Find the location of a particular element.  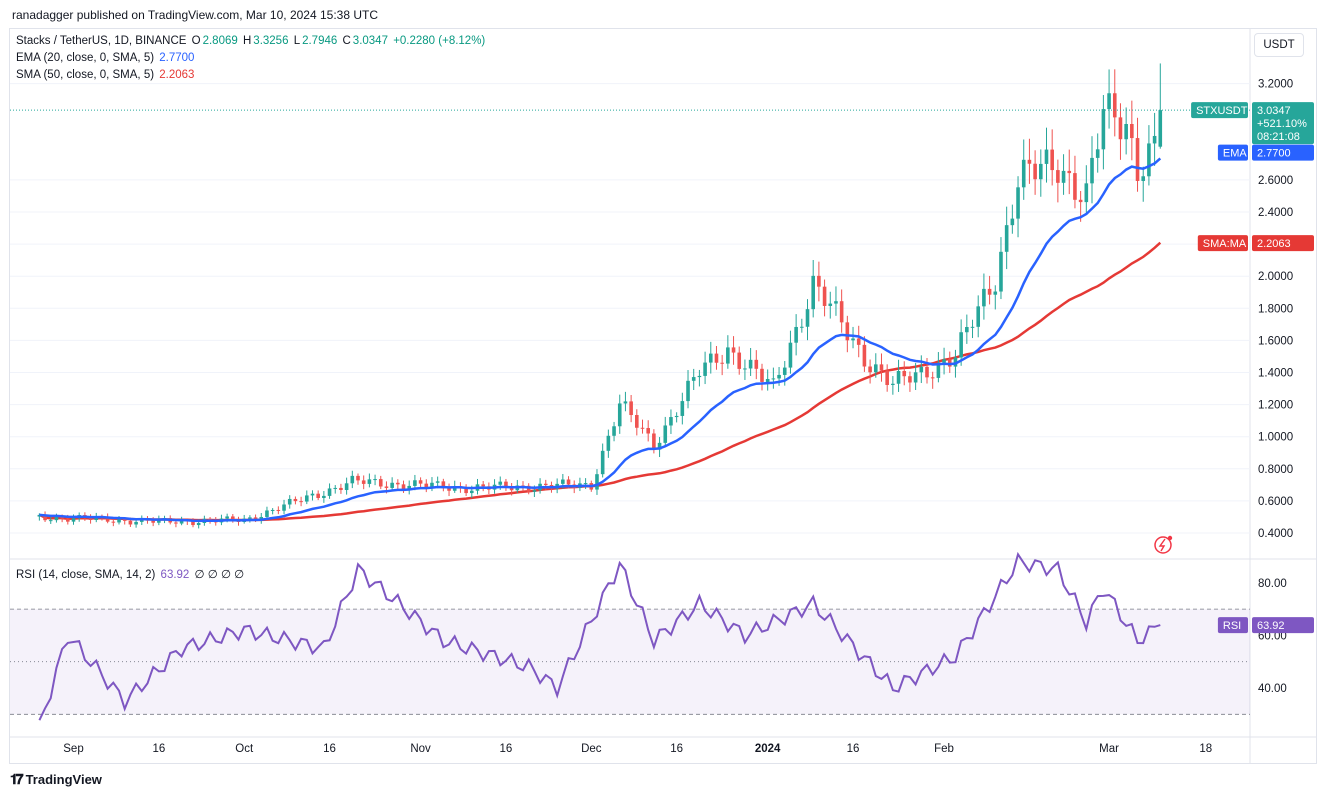

tradingview-logo-icon: 𝟏𝟕 is located at coordinates (17, 779).